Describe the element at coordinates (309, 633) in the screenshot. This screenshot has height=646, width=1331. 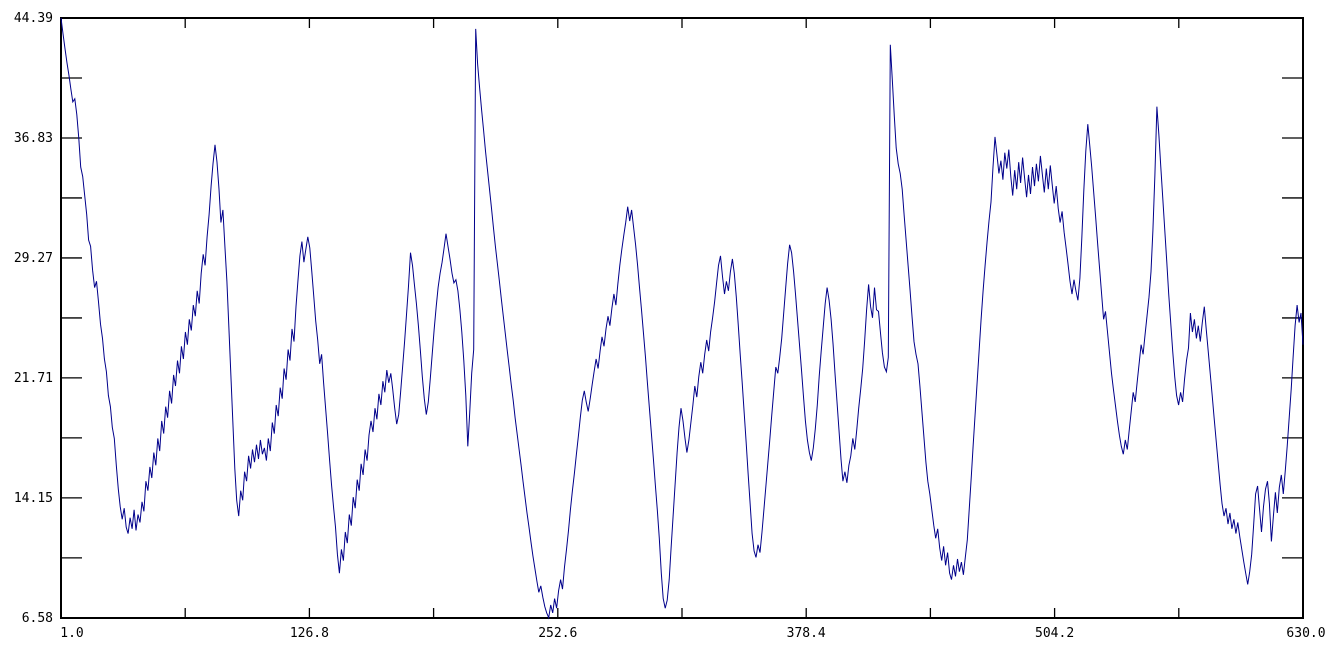
I see `x-tick-label: 126.8` at that location.